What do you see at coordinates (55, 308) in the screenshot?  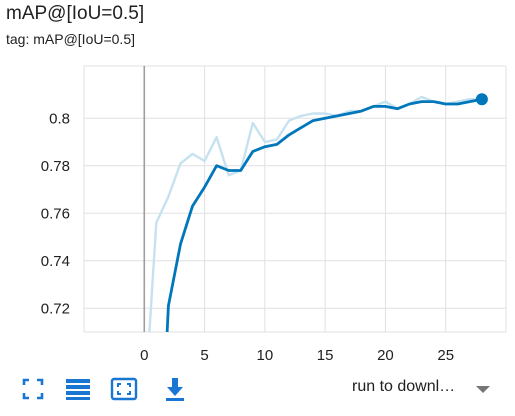 I see `y-tick-label: 0.72` at bounding box center [55, 308].